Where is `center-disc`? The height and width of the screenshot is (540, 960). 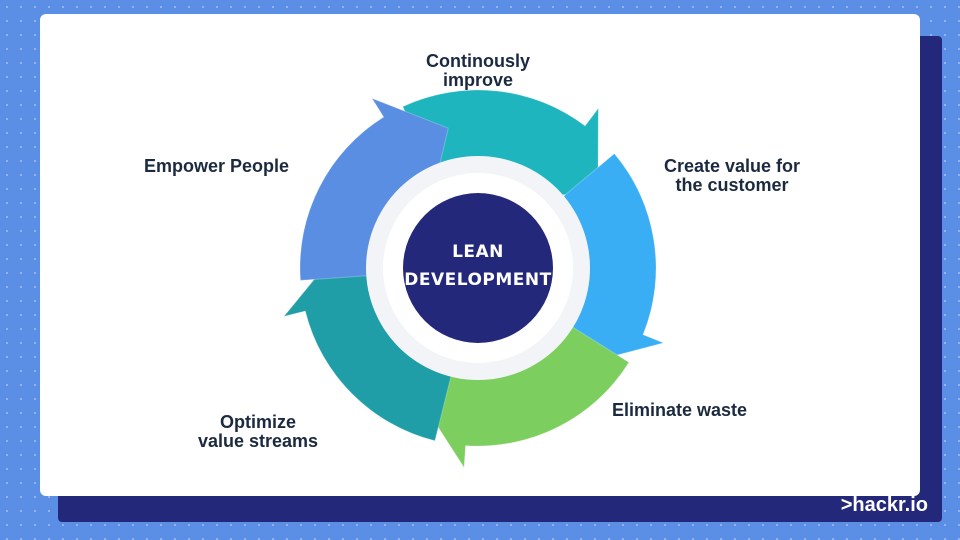 center-disc is located at coordinates (478, 268).